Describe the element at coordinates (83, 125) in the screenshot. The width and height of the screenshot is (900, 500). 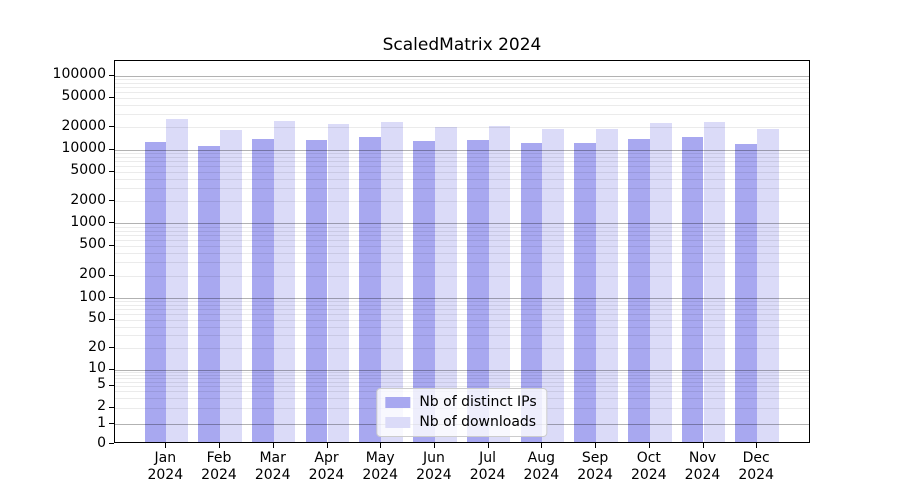
I see `y-tick-label-20000: 20000` at that location.